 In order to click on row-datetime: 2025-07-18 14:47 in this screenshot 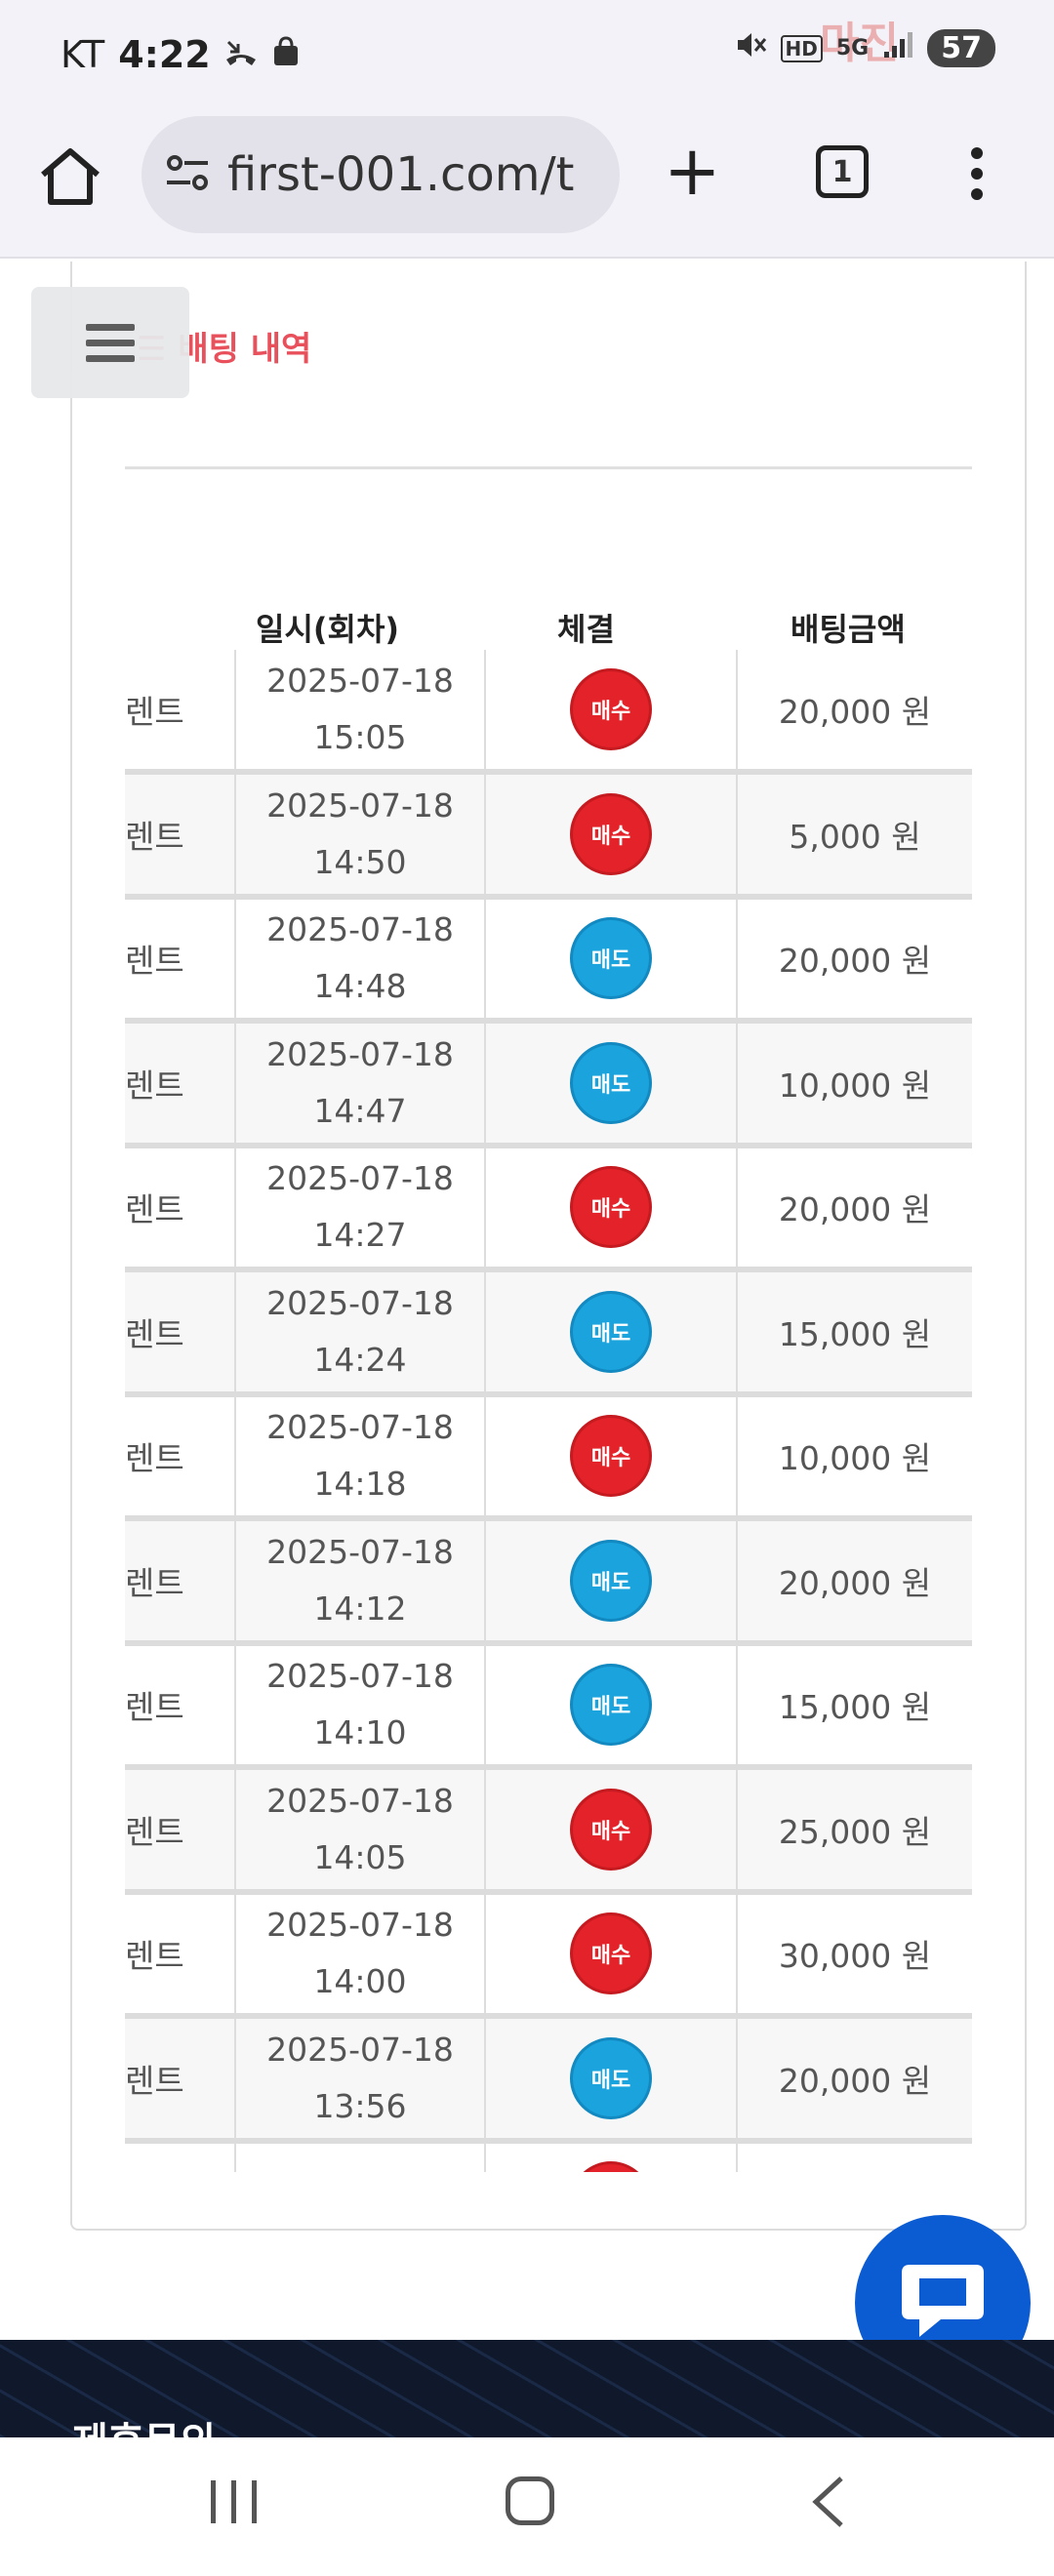, I will do `click(360, 1083)`.